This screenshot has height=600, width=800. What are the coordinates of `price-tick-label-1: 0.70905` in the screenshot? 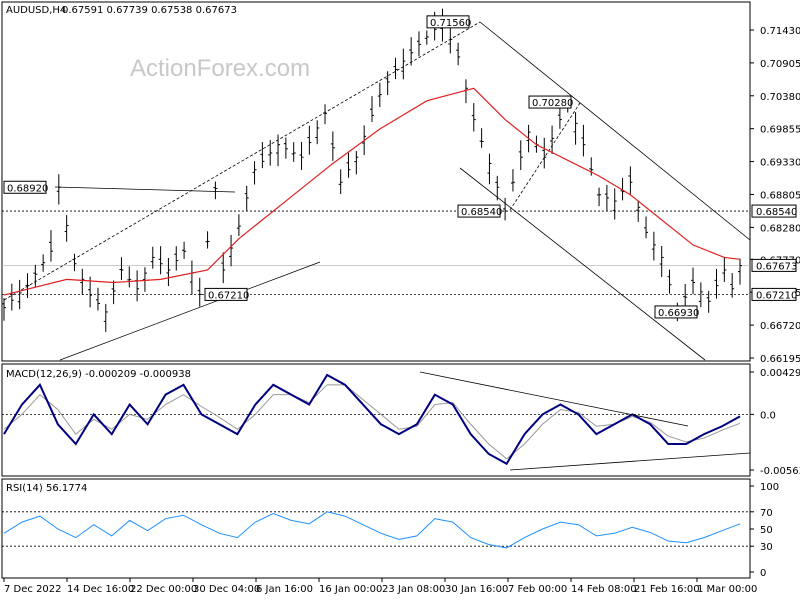 It's located at (780, 64).